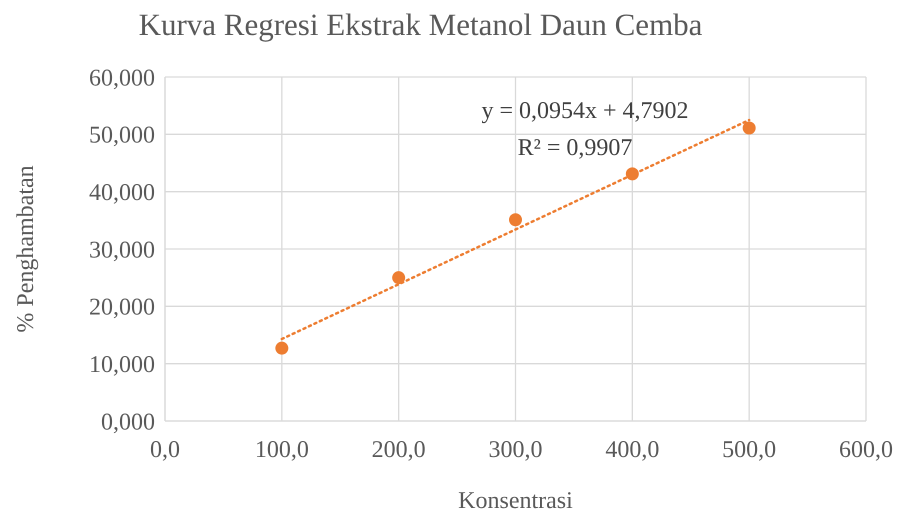 The width and height of the screenshot is (907, 520). What do you see at coordinates (516, 501) in the screenshot?
I see `x-axis-title: Konsentrasi` at bounding box center [516, 501].